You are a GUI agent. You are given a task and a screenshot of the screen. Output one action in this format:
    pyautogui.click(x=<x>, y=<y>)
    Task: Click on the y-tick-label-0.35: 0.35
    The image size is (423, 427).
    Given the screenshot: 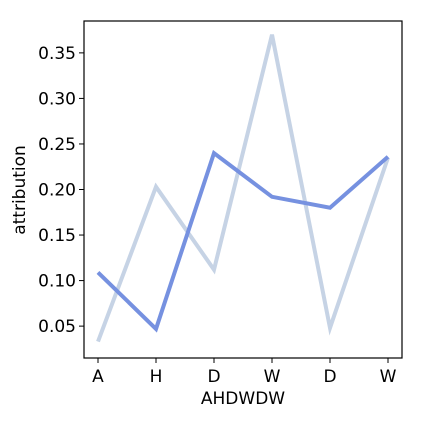 What is the action you would take?
    pyautogui.click(x=57, y=54)
    